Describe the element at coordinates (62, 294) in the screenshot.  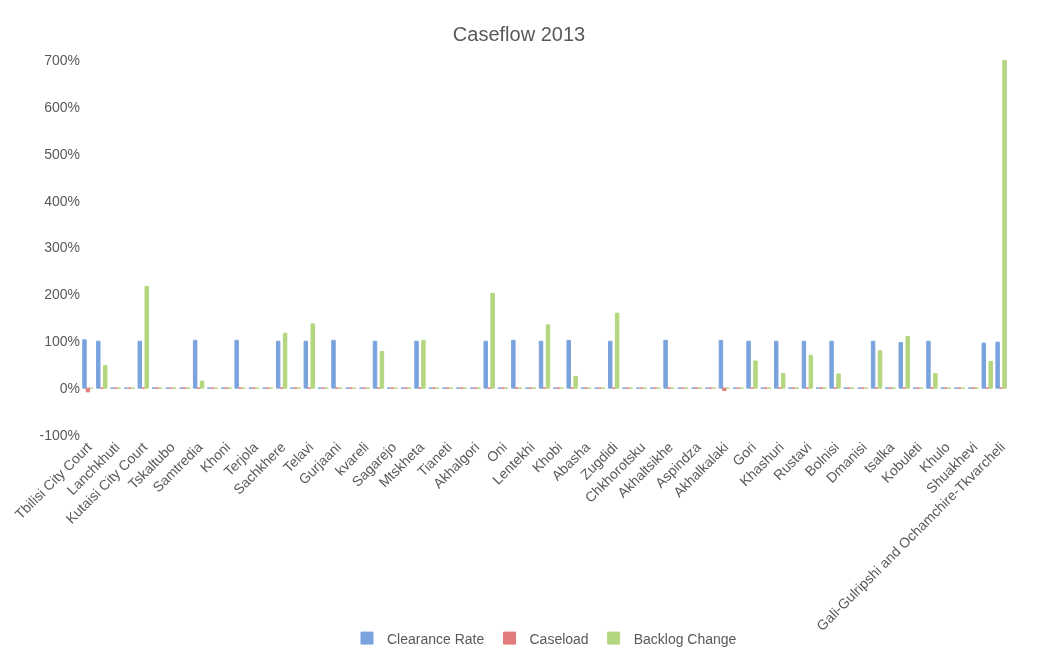
I see `y-tick-label: 200%` at that location.